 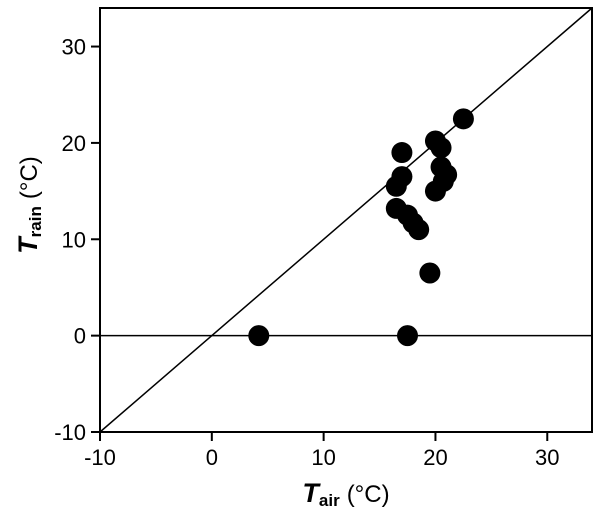 I want to click on x-axis-symbol: T, so click(x=310, y=493).